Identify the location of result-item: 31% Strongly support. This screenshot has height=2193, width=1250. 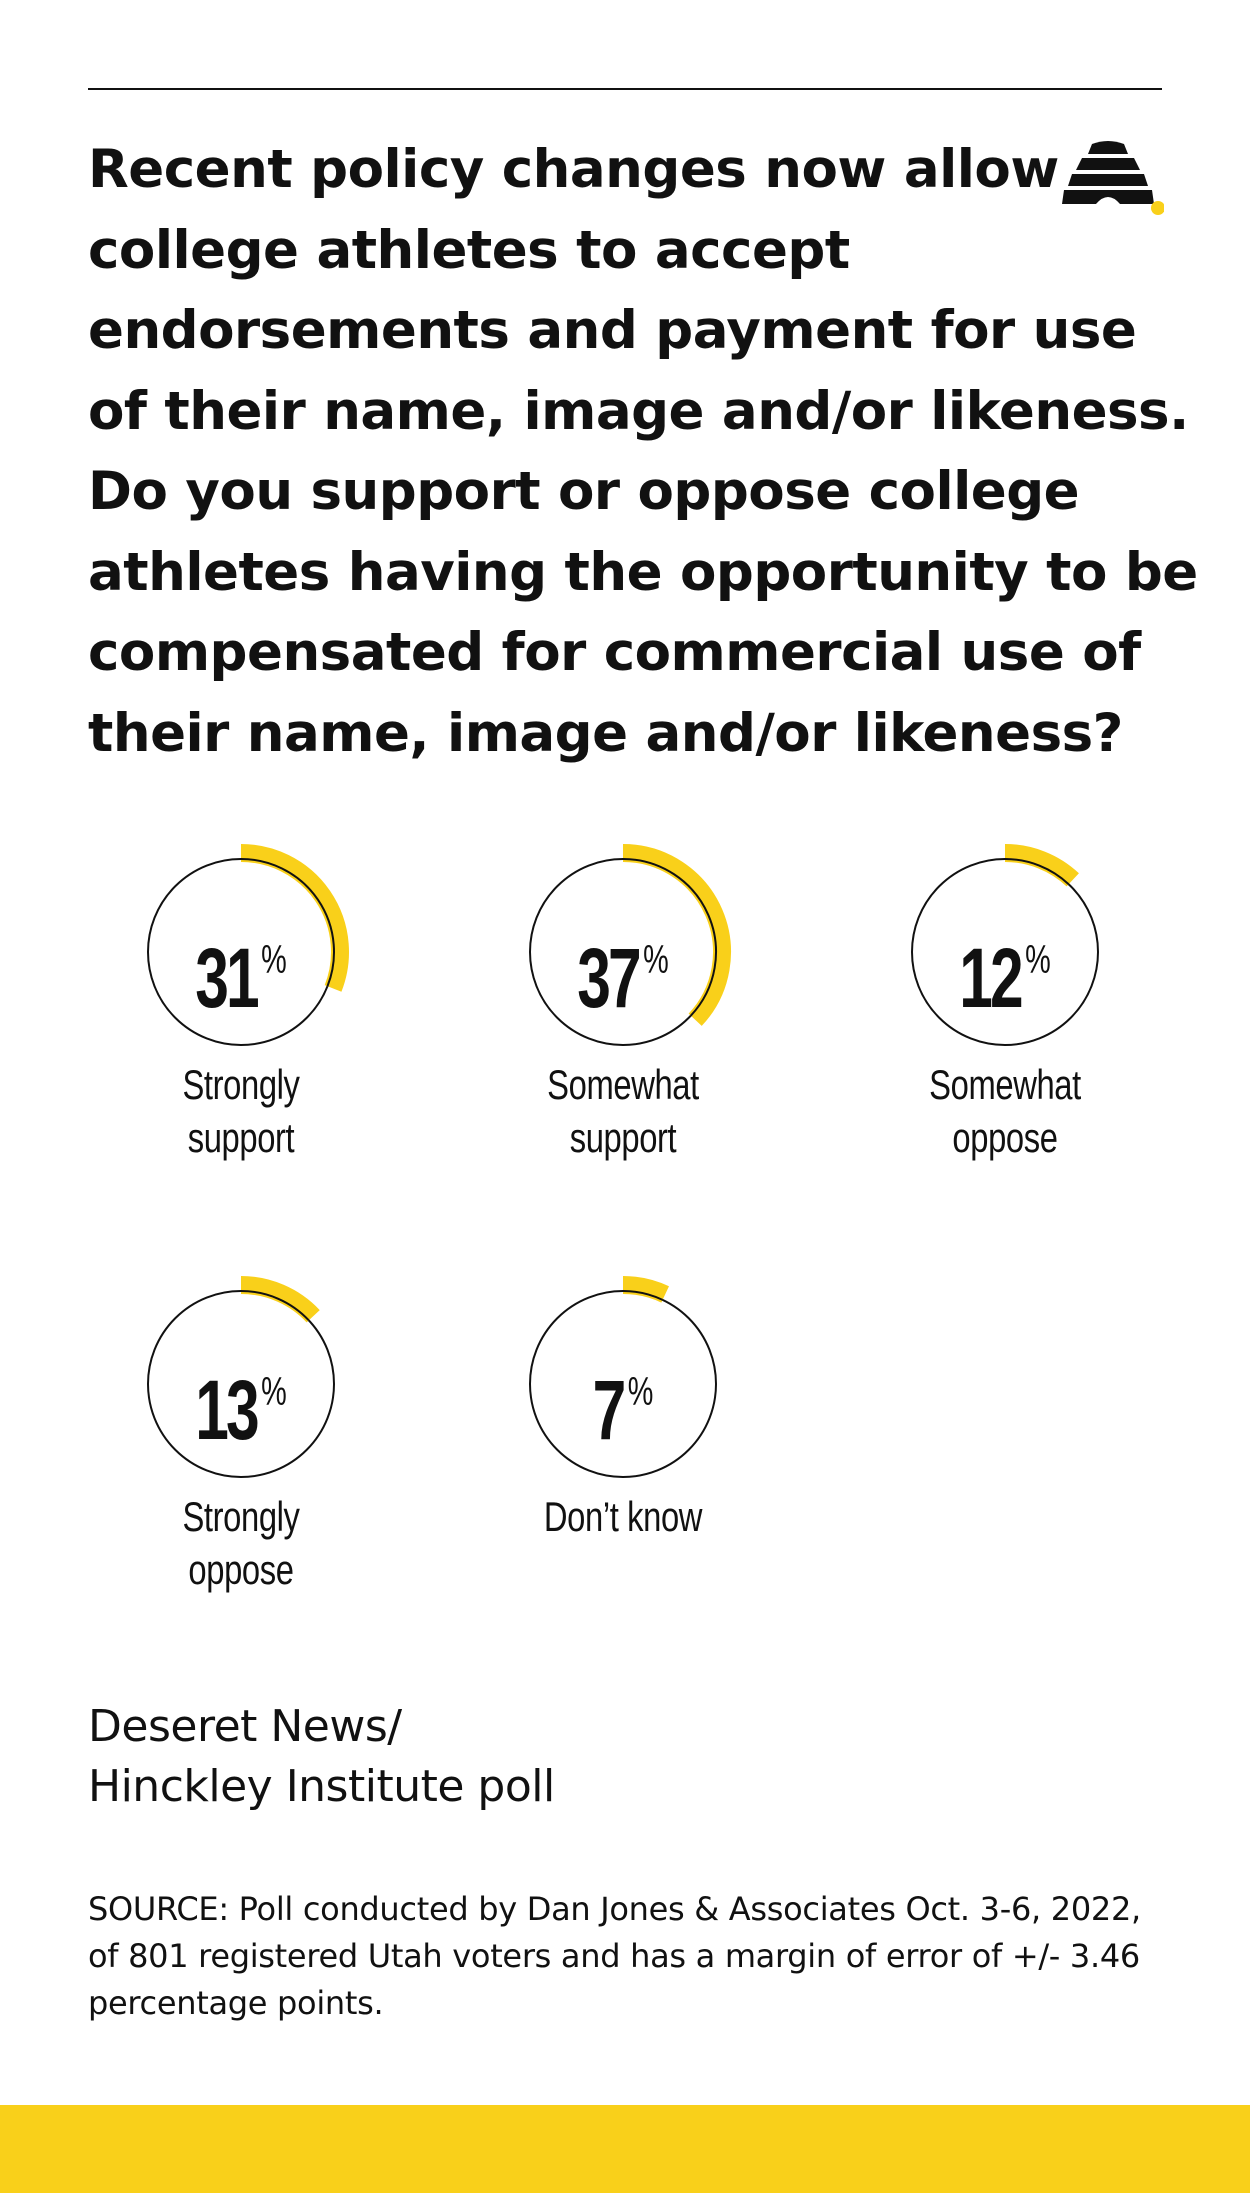
(241, 1010).